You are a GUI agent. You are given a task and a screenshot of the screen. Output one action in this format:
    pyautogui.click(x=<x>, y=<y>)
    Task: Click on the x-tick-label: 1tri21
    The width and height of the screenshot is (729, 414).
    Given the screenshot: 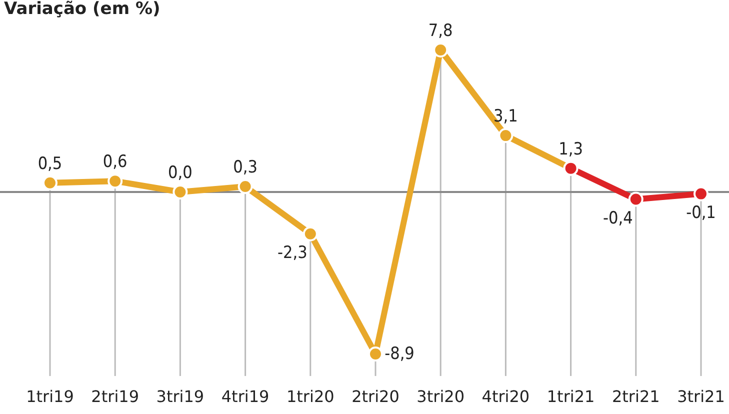 What is the action you would take?
    pyautogui.click(x=570, y=396)
    